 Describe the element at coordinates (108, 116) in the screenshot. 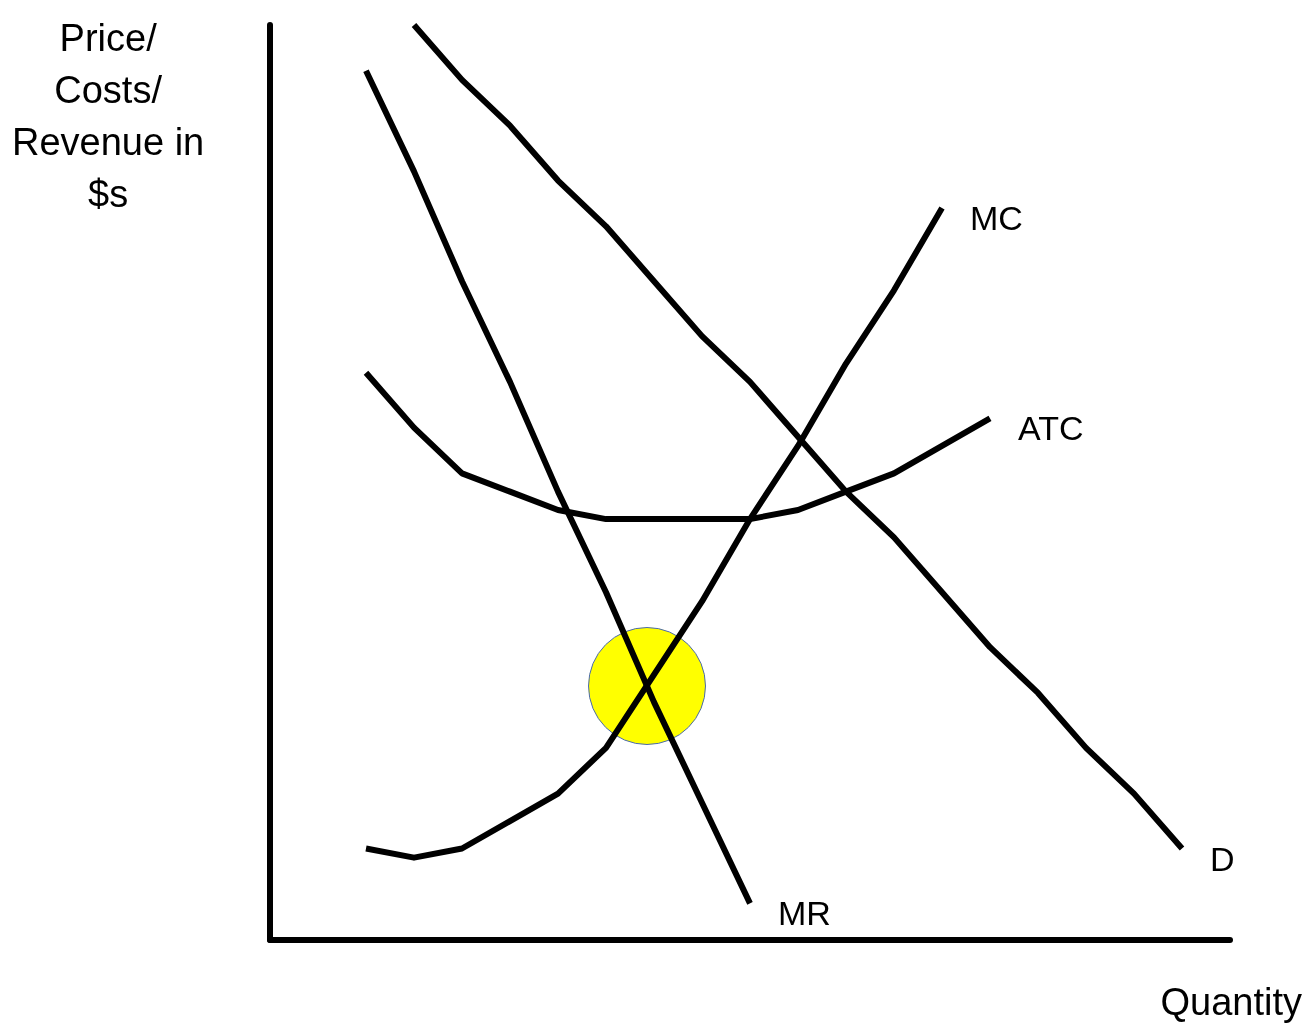

I see `y-axis-title: Price/ Costs/ Revenue in $s` at that location.